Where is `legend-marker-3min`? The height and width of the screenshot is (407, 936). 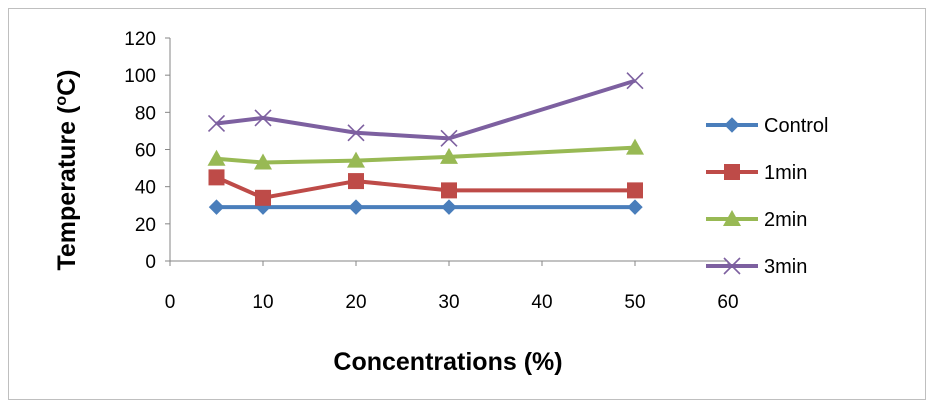
legend-marker-3min is located at coordinates (732, 266).